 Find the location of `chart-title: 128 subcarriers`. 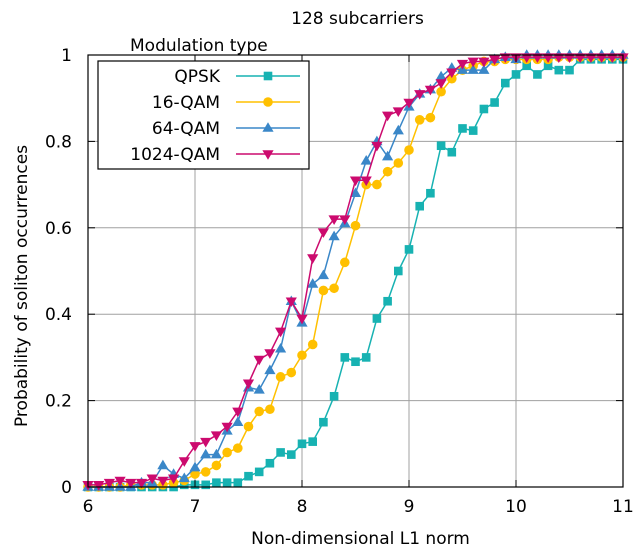

chart-title: 128 subcarriers is located at coordinates (357, 19).